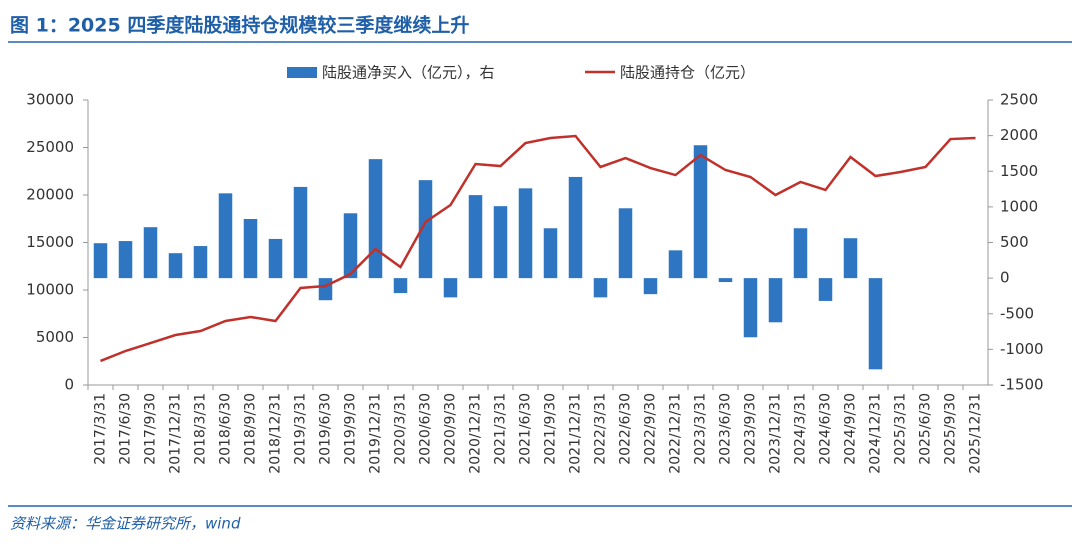  What do you see at coordinates (69, 385) in the screenshot?
I see `y-tick-label: 0` at bounding box center [69, 385].